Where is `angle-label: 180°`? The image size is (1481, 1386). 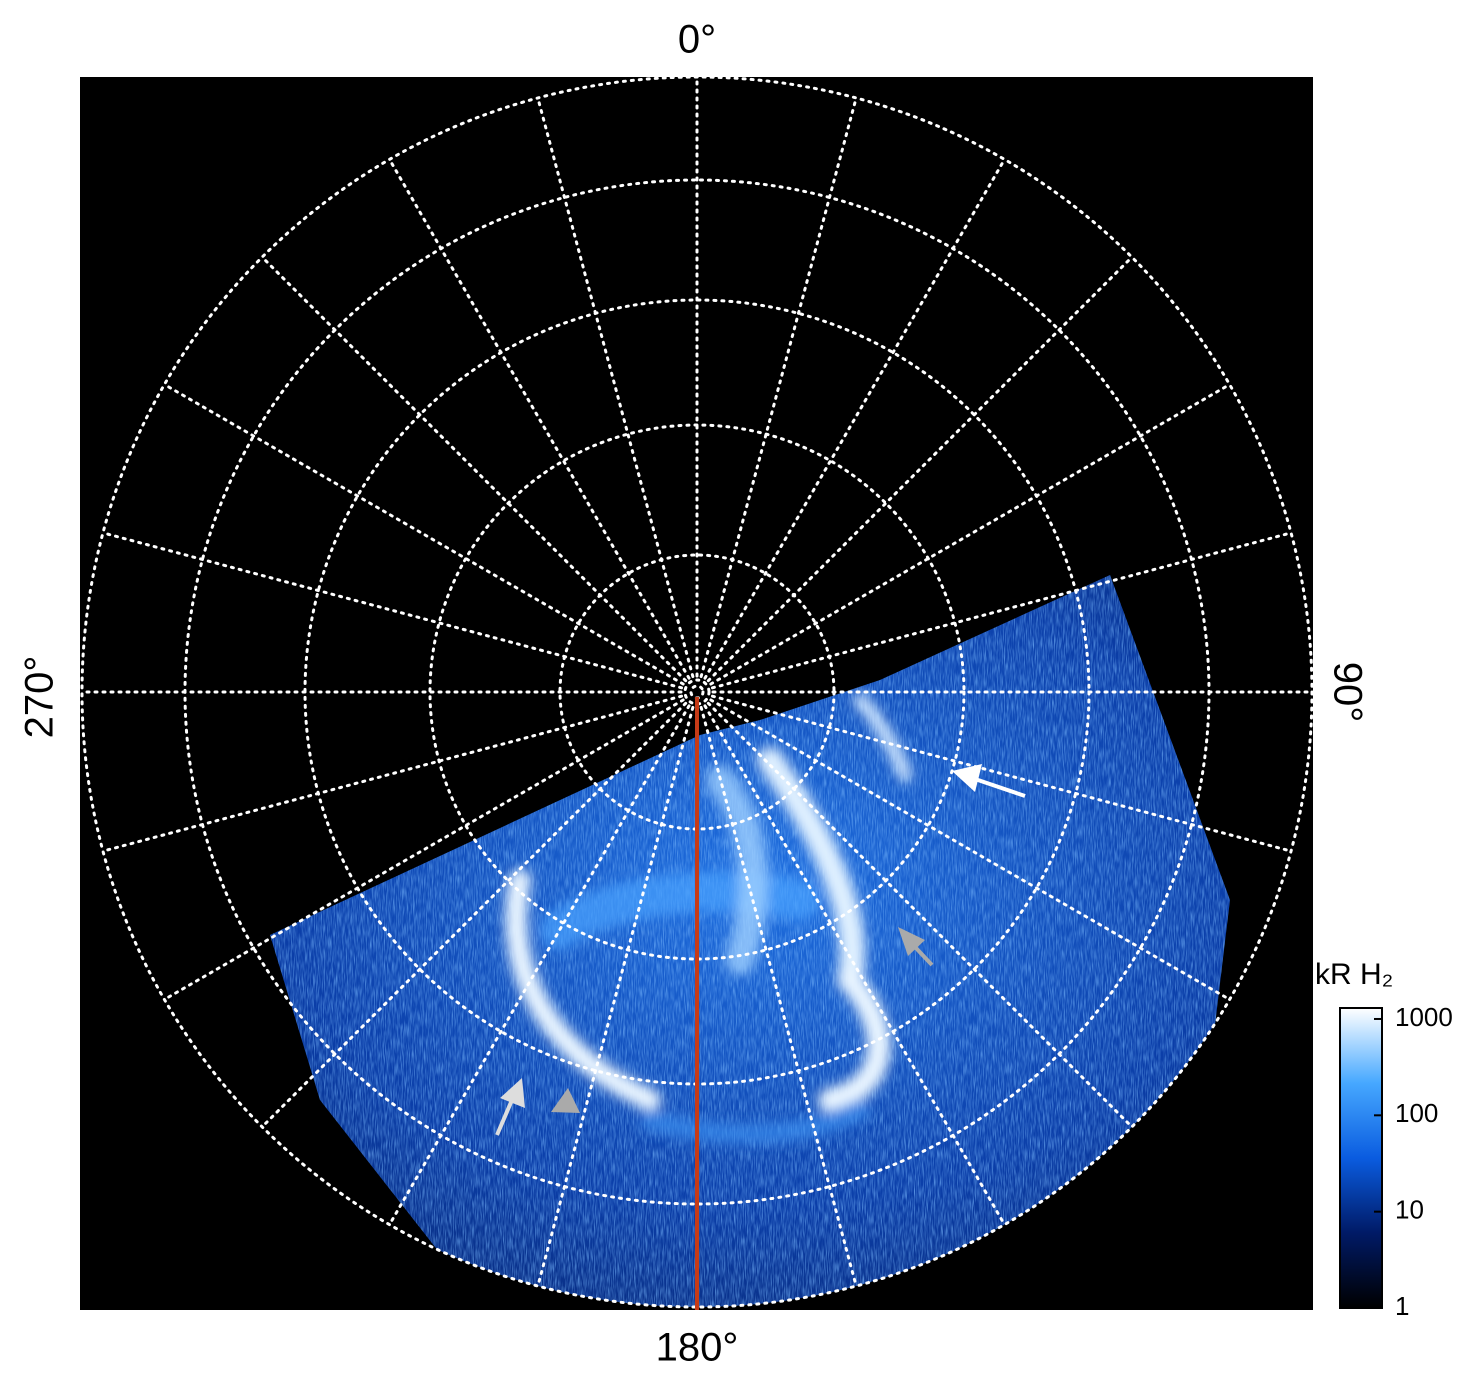
angle-label: 180° is located at coordinates (697, 1348).